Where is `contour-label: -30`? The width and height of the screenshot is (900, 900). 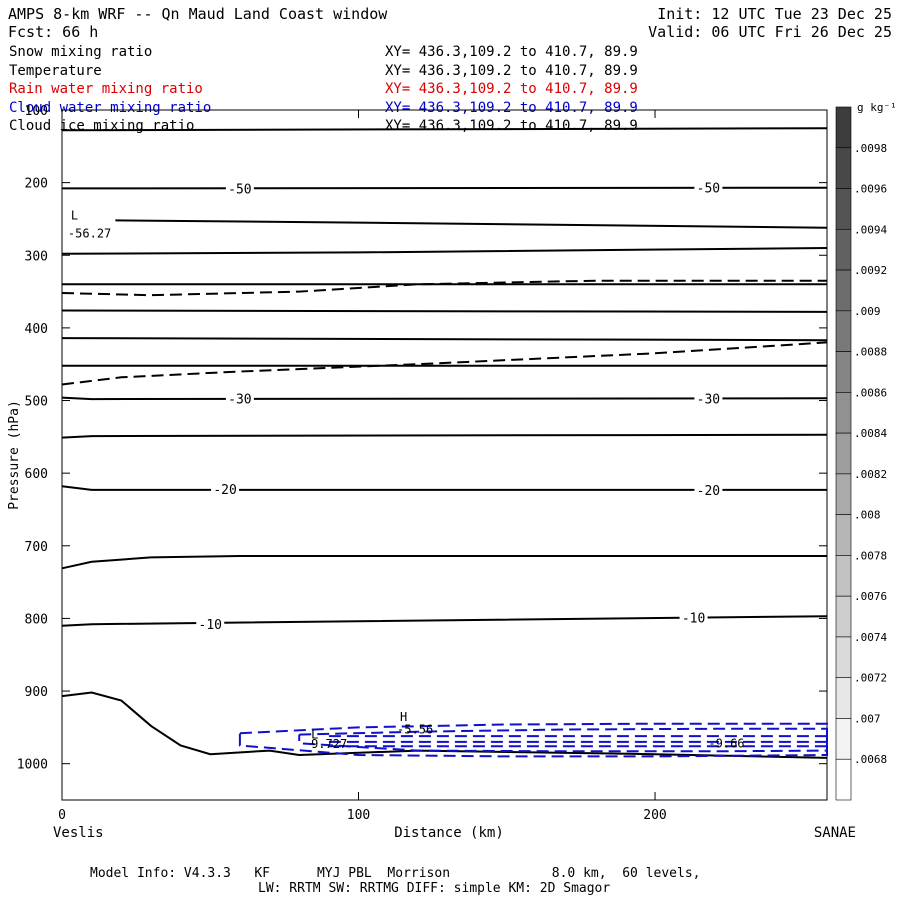
contour-label: -30 is located at coordinates (708, 399).